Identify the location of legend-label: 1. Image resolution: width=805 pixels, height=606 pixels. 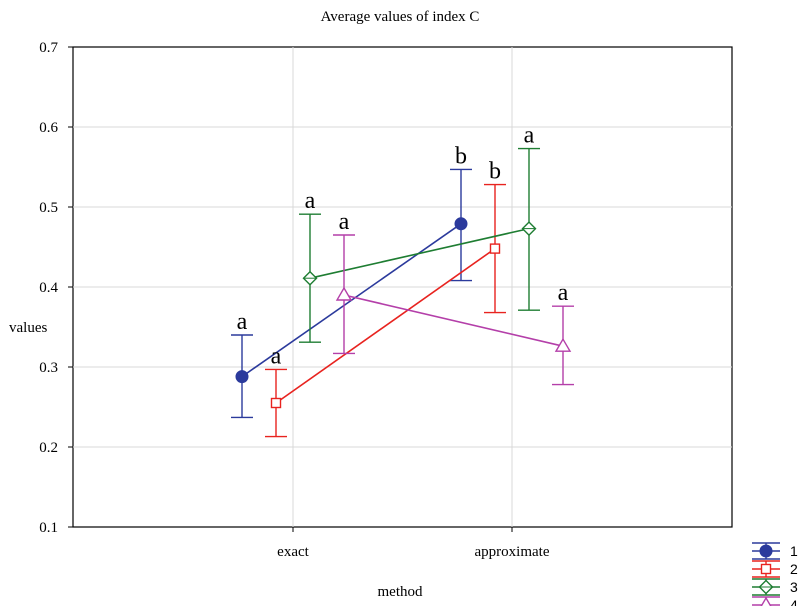
(794, 551).